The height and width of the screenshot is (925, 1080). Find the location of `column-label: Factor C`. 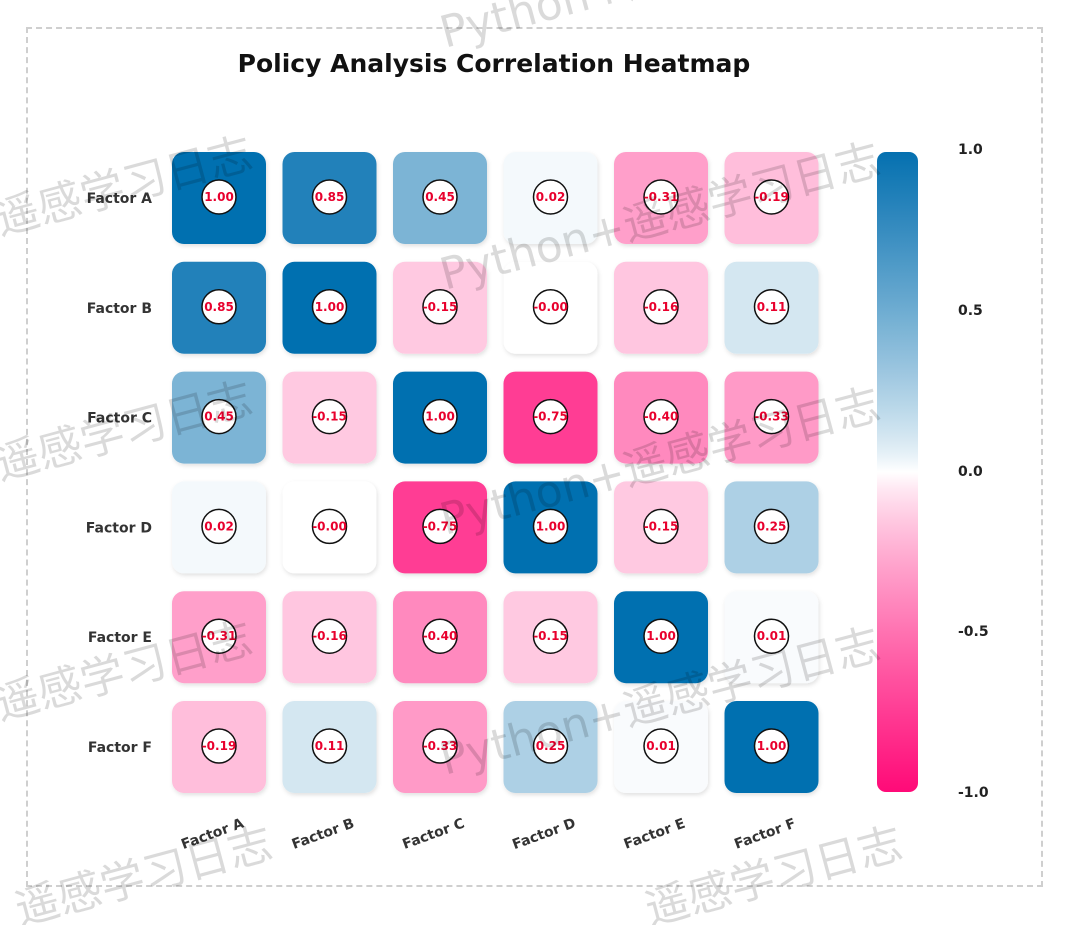

column-label: Factor C is located at coordinates (433, 834).